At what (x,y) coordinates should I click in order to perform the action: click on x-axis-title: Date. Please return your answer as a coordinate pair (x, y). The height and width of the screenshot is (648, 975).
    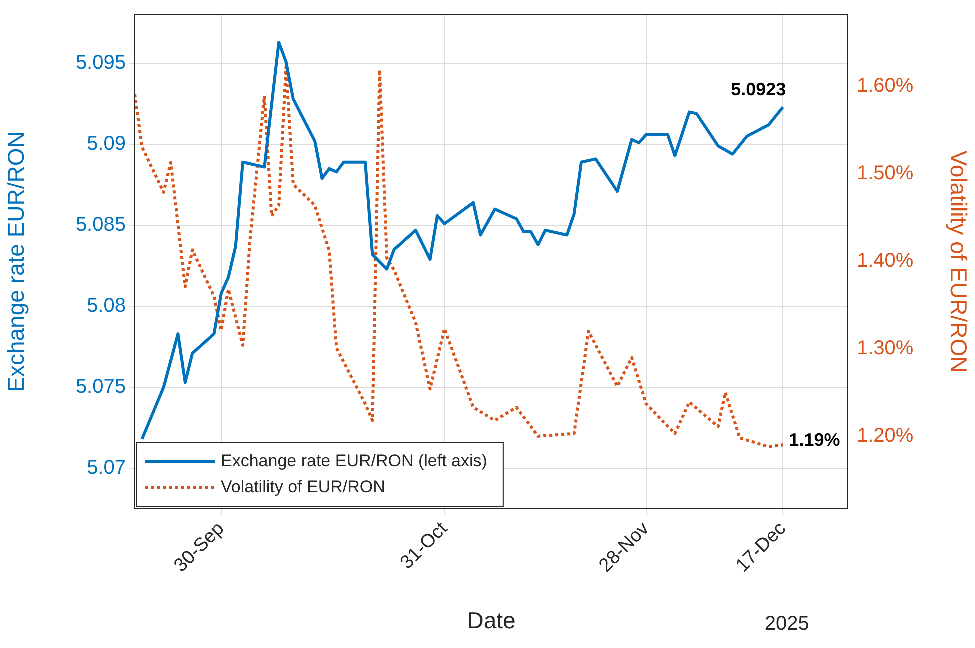
    Looking at the image, I should click on (491, 621).